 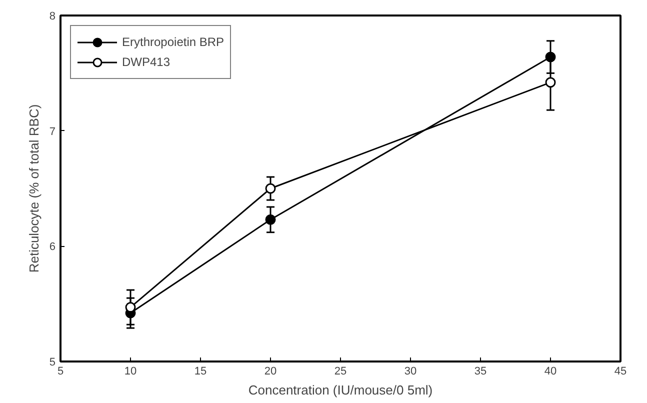 What do you see at coordinates (60, 372) in the screenshot?
I see `x-tick-label: 5` at bounding box center [60, 372].